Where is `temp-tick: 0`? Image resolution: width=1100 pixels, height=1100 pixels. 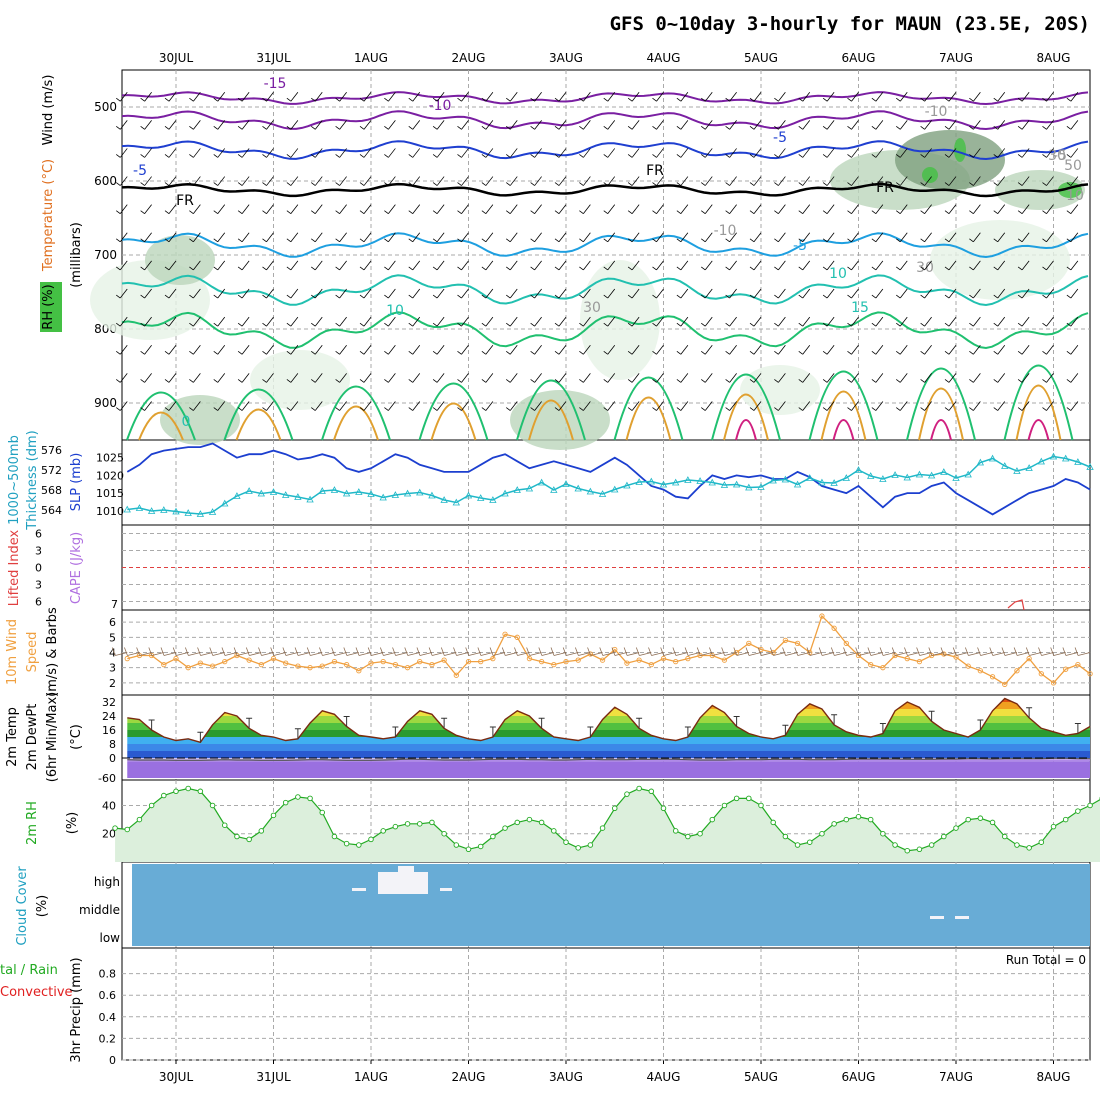 temp-tick: 0 is located at coordinates (112, 758).